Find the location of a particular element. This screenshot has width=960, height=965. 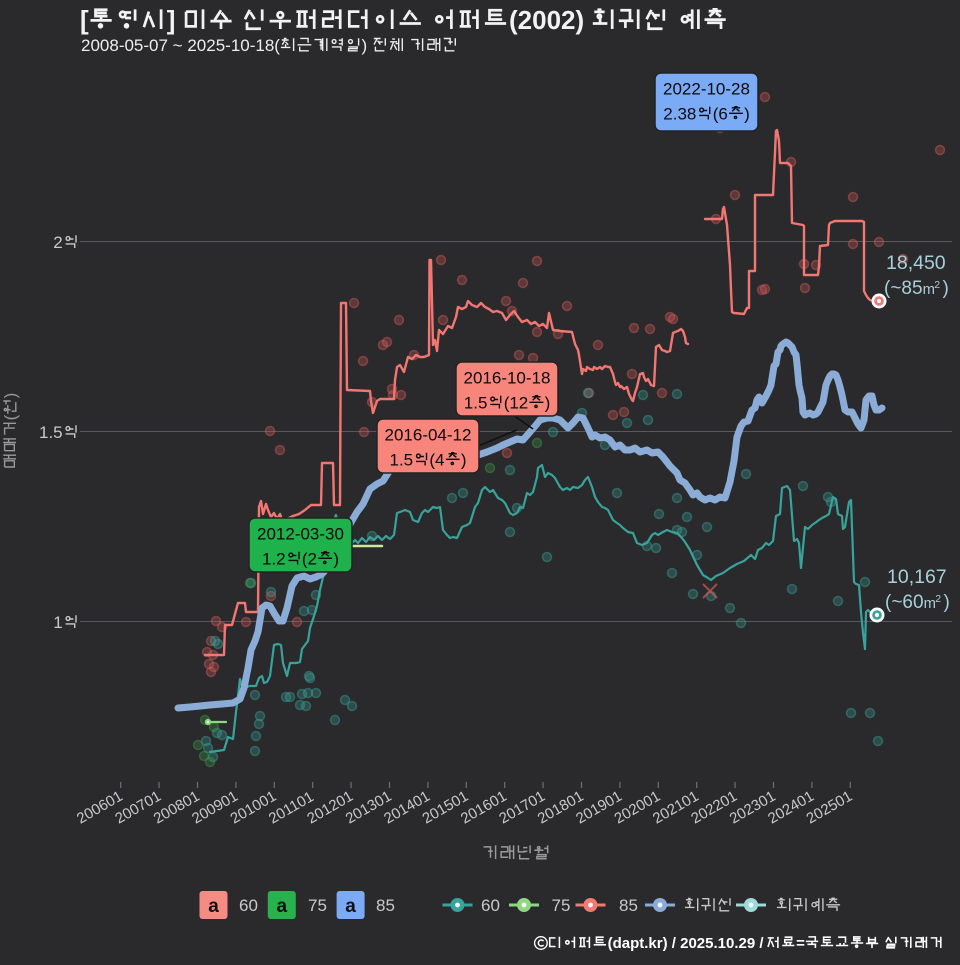

svg-text: (4 is located at coordinates (436, 460).